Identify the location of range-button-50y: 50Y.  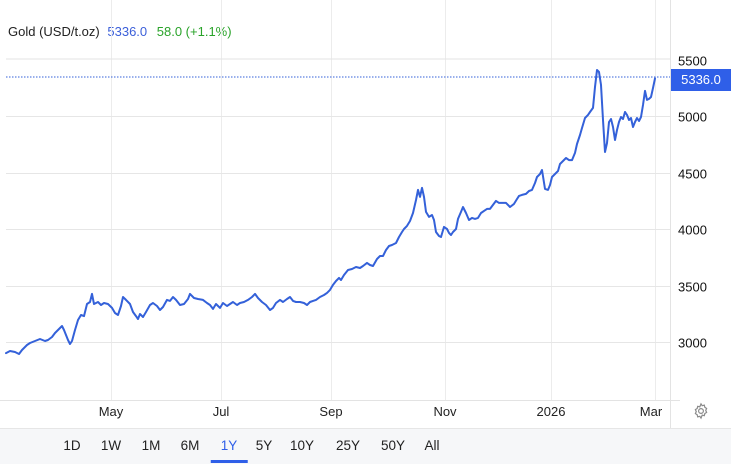
(393, 445).